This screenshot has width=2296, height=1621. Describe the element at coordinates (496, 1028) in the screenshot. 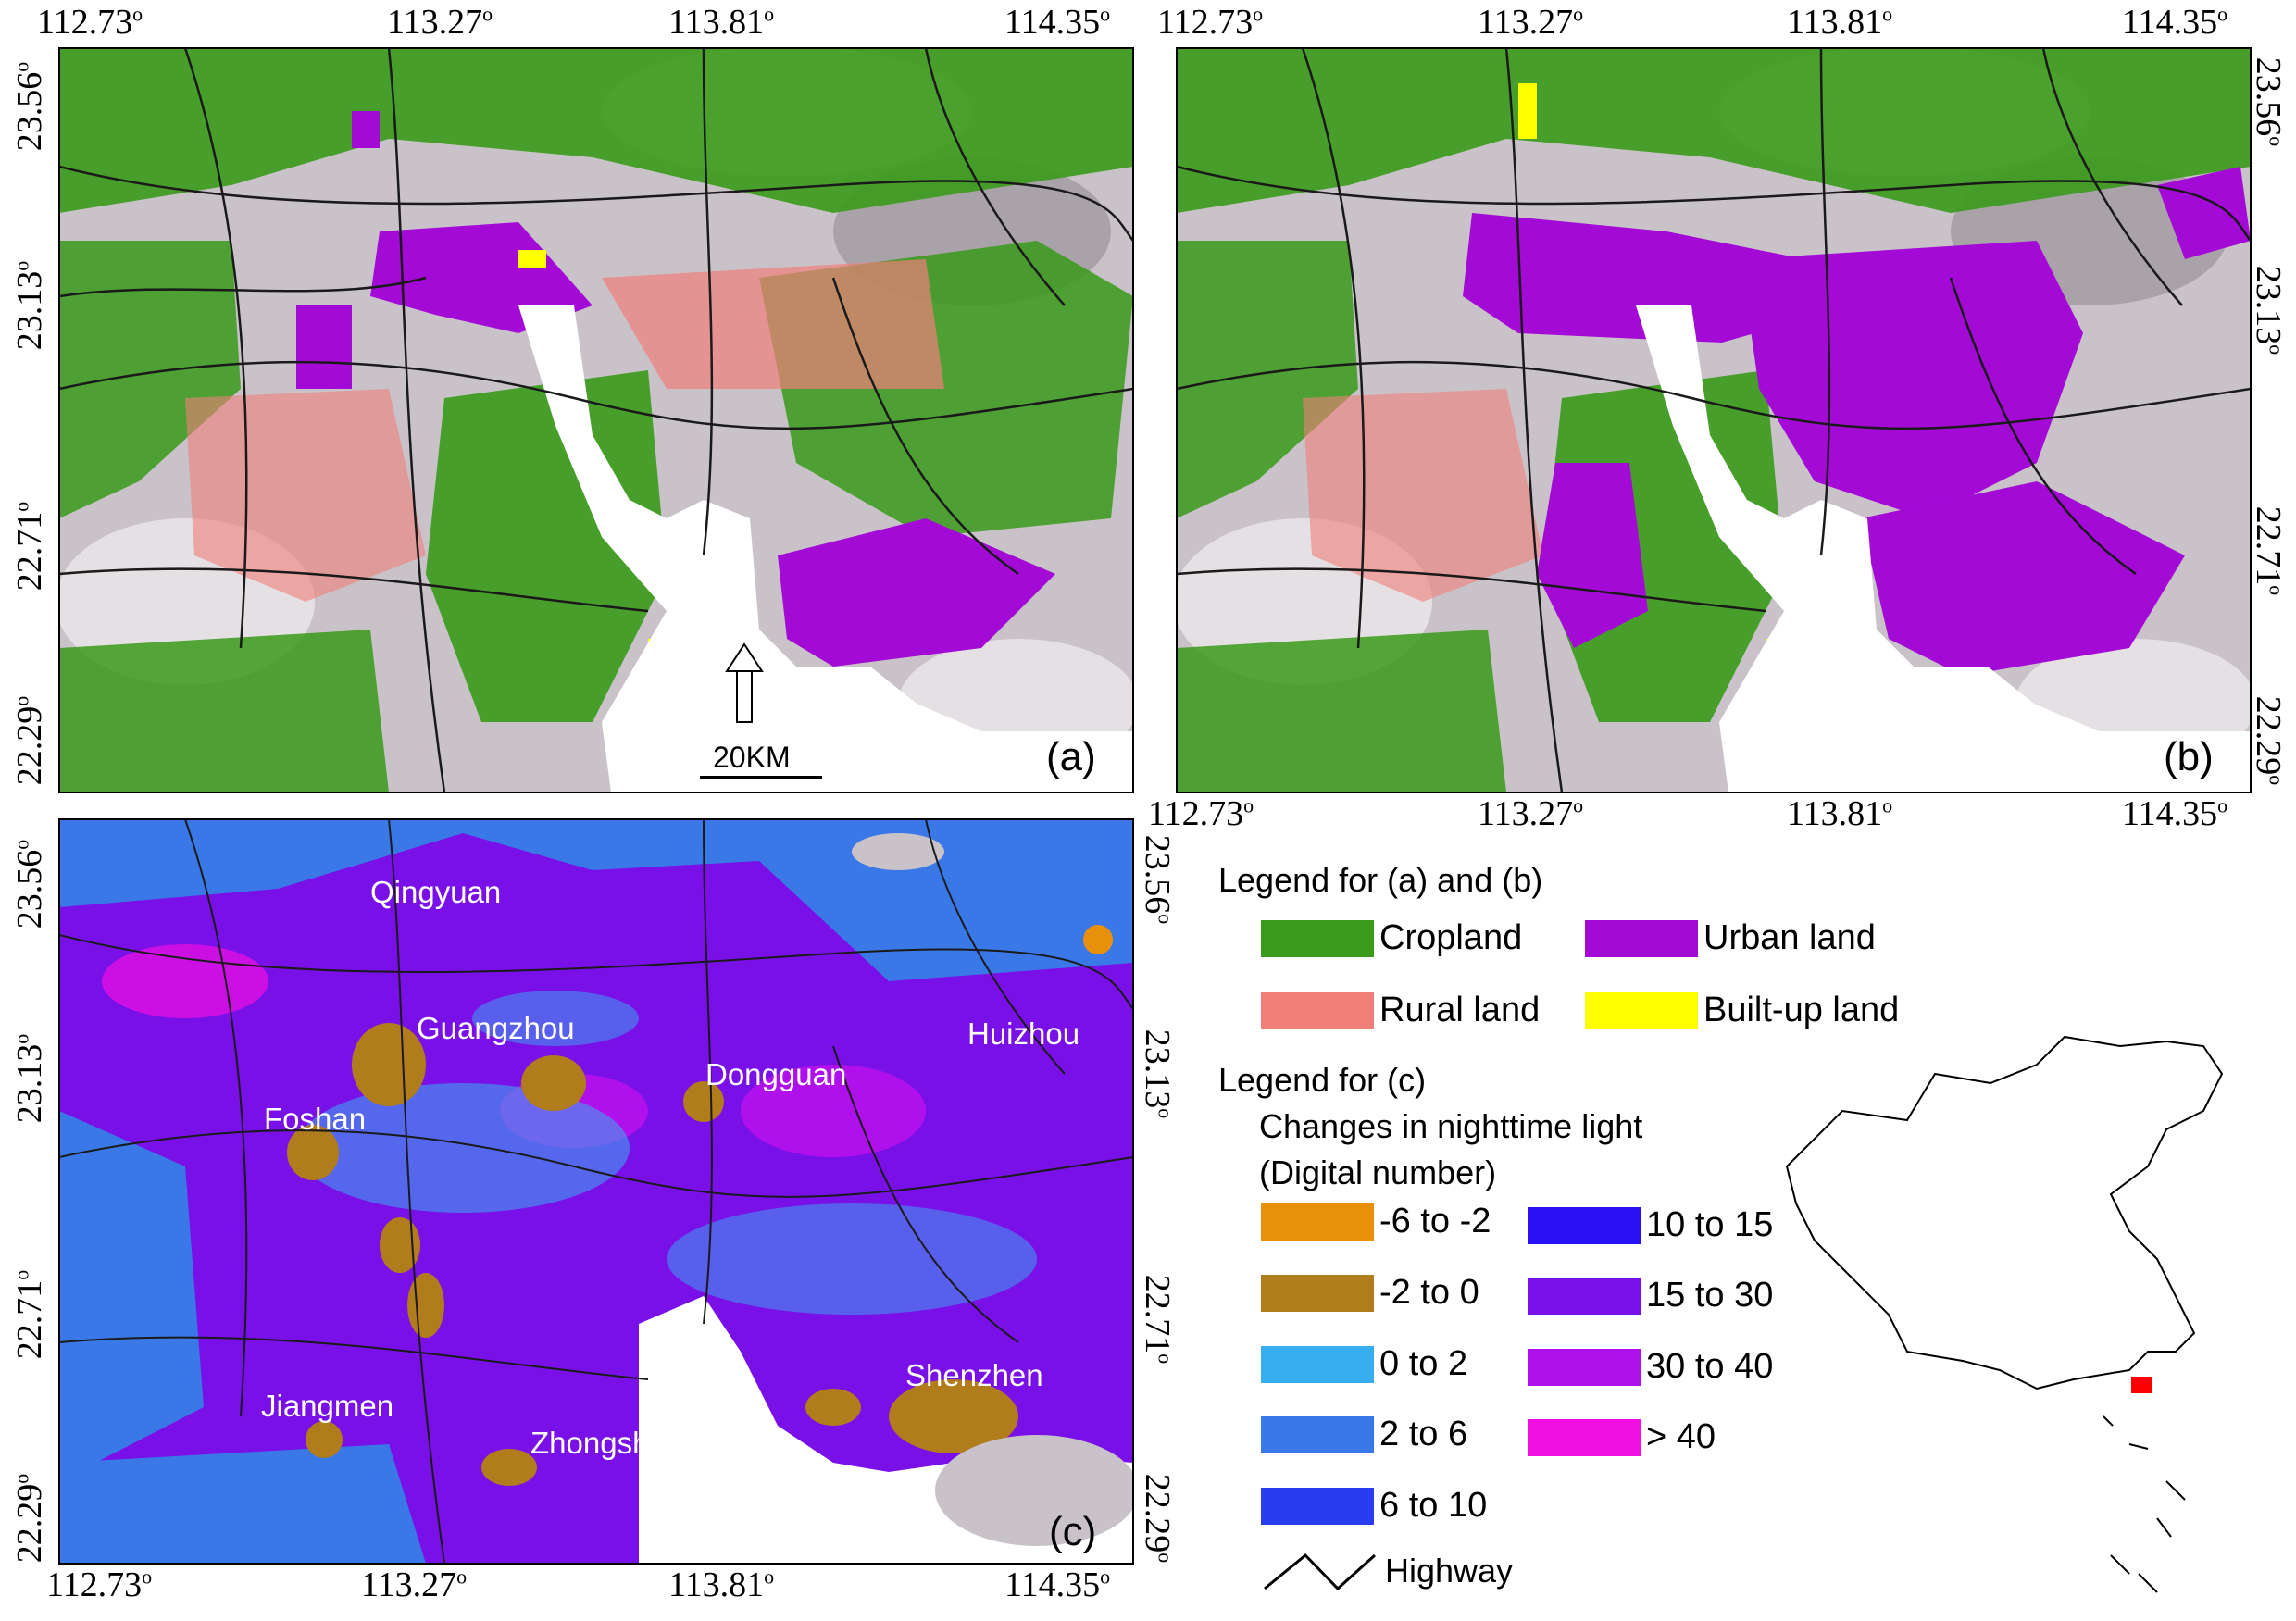

I see `city-label-guangzhou: Guangzhou` at that location.